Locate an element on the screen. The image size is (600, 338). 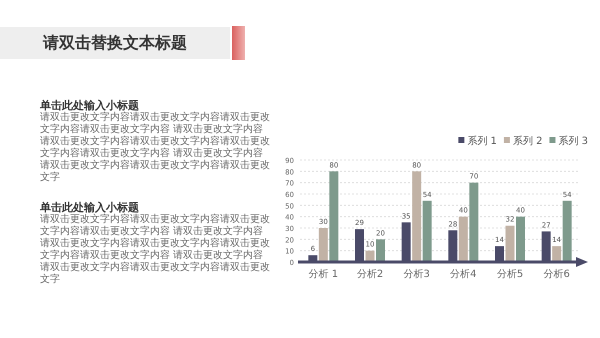
x-tick-label: 分析6 is located at coordinates (556, 274).